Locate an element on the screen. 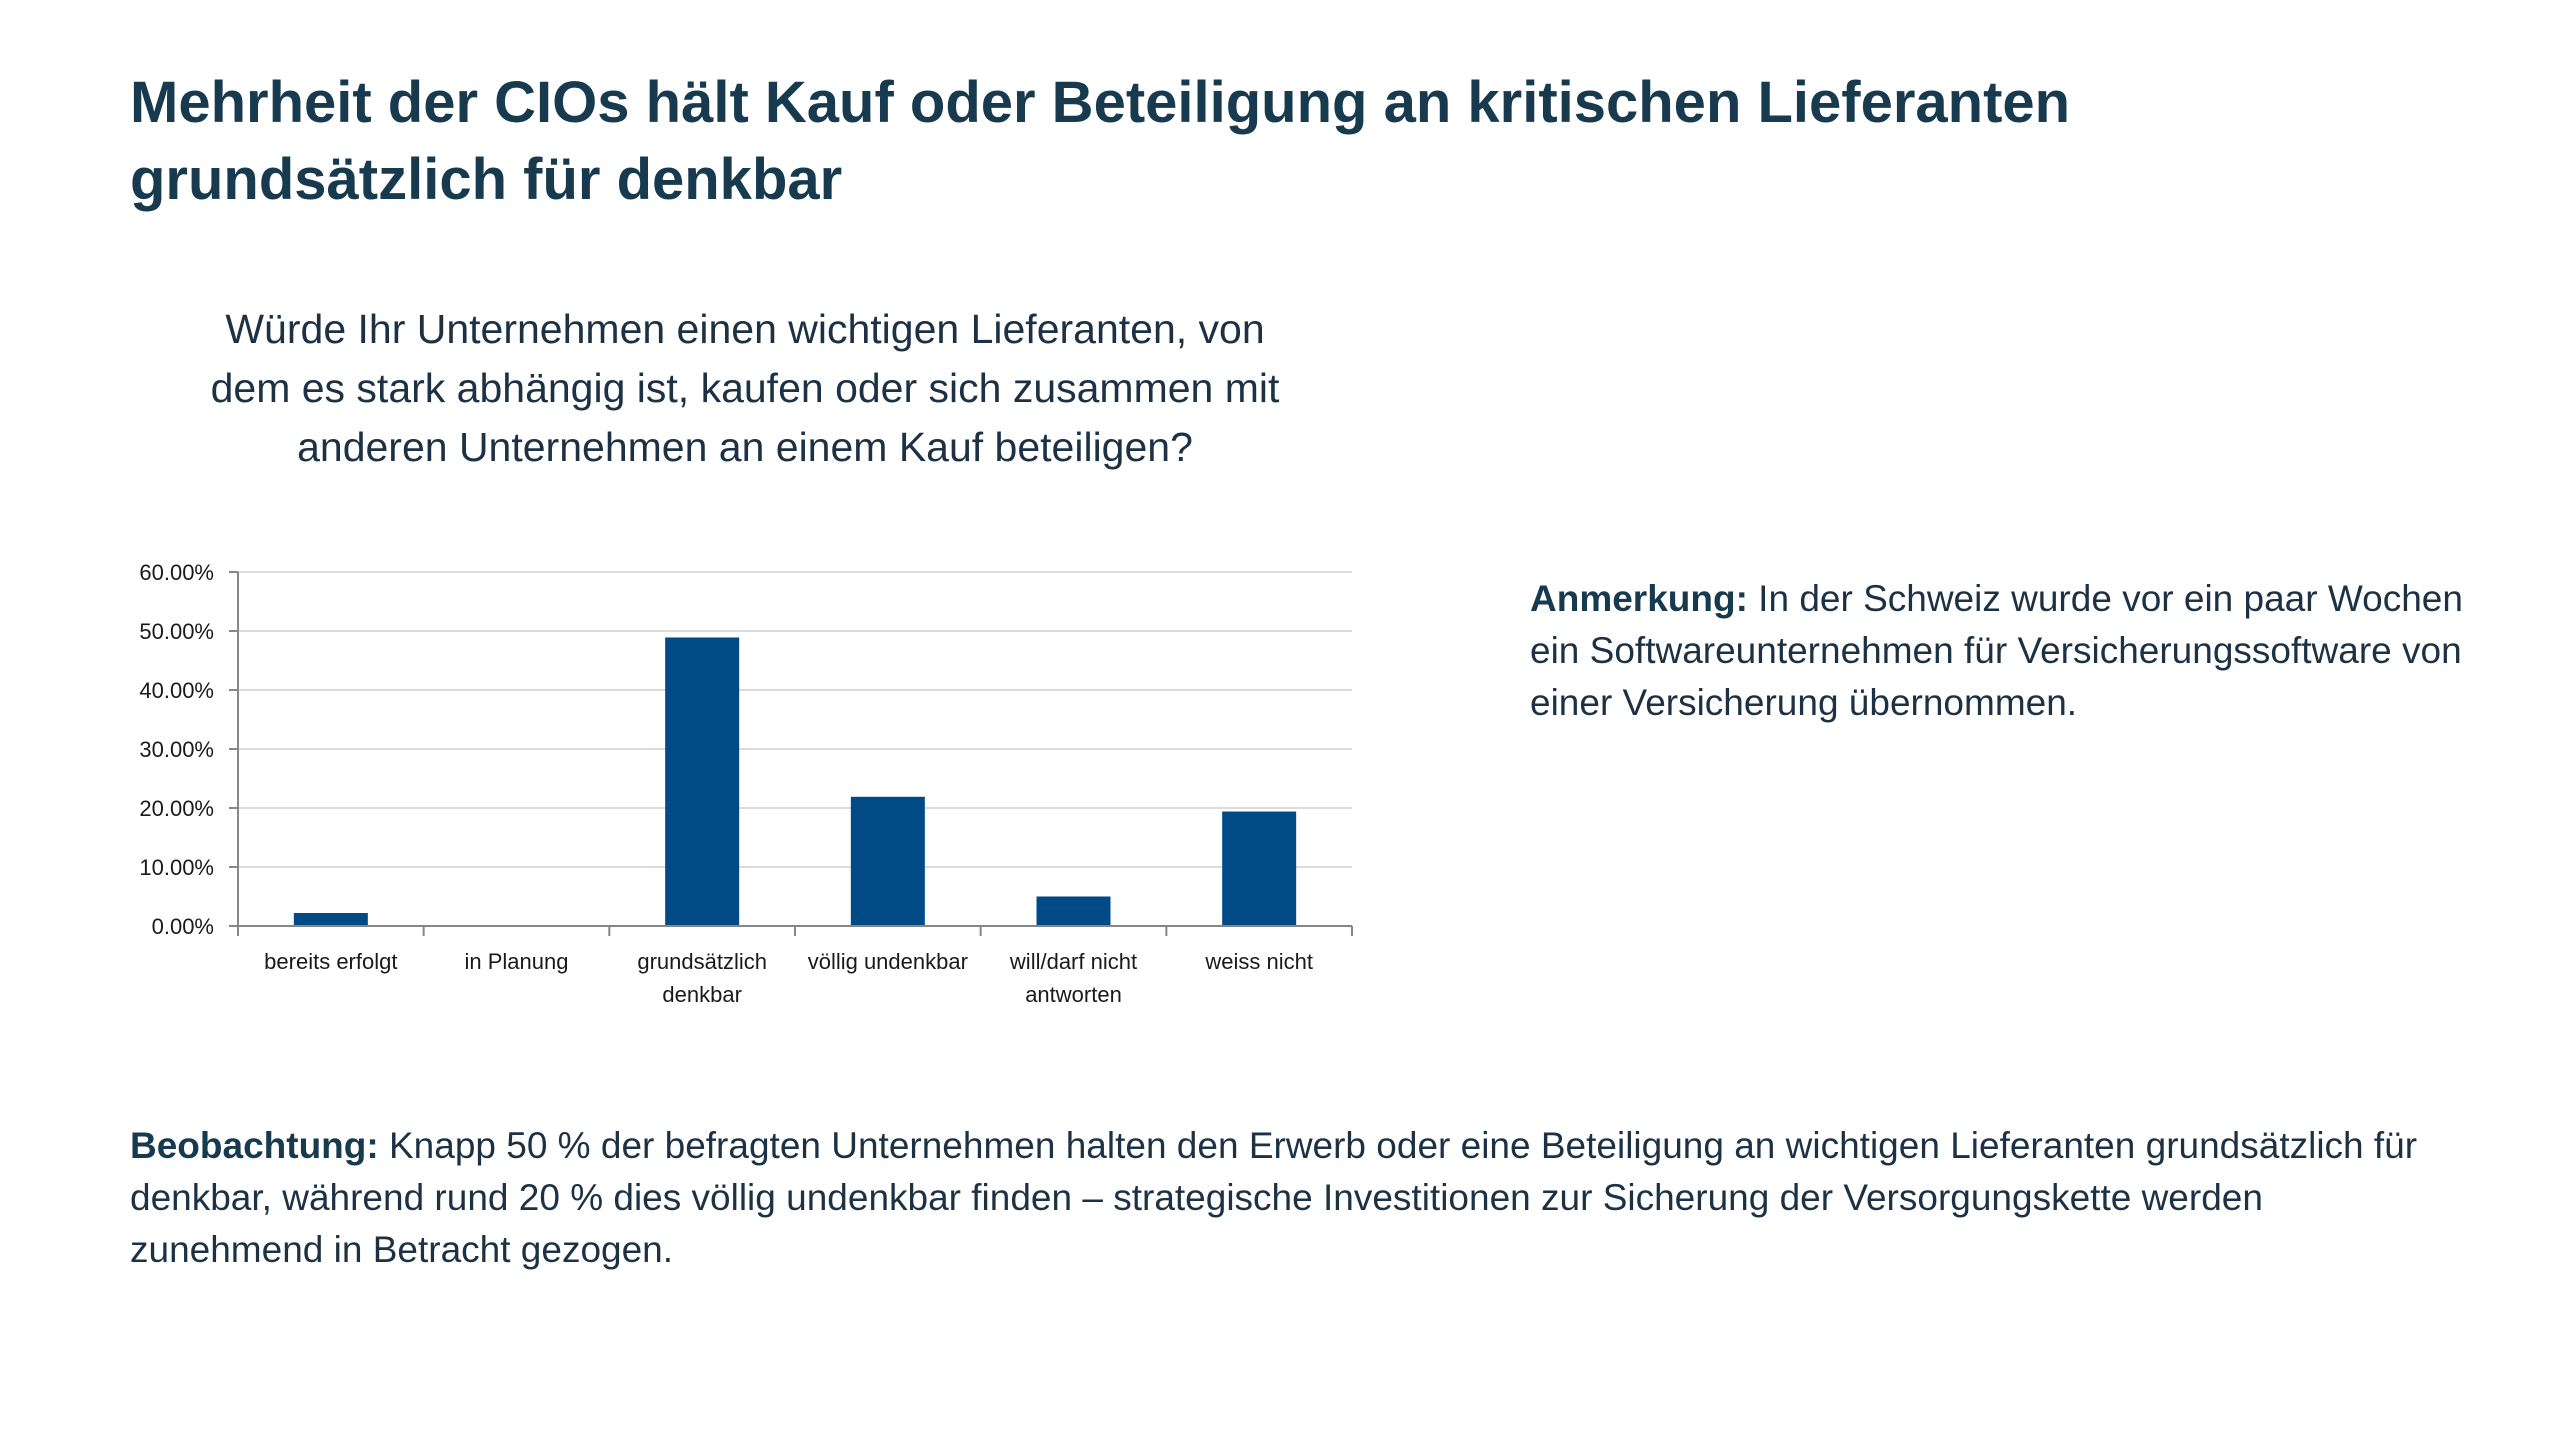  y-tick-label: 20.00% is located at coordinates (176, 808).